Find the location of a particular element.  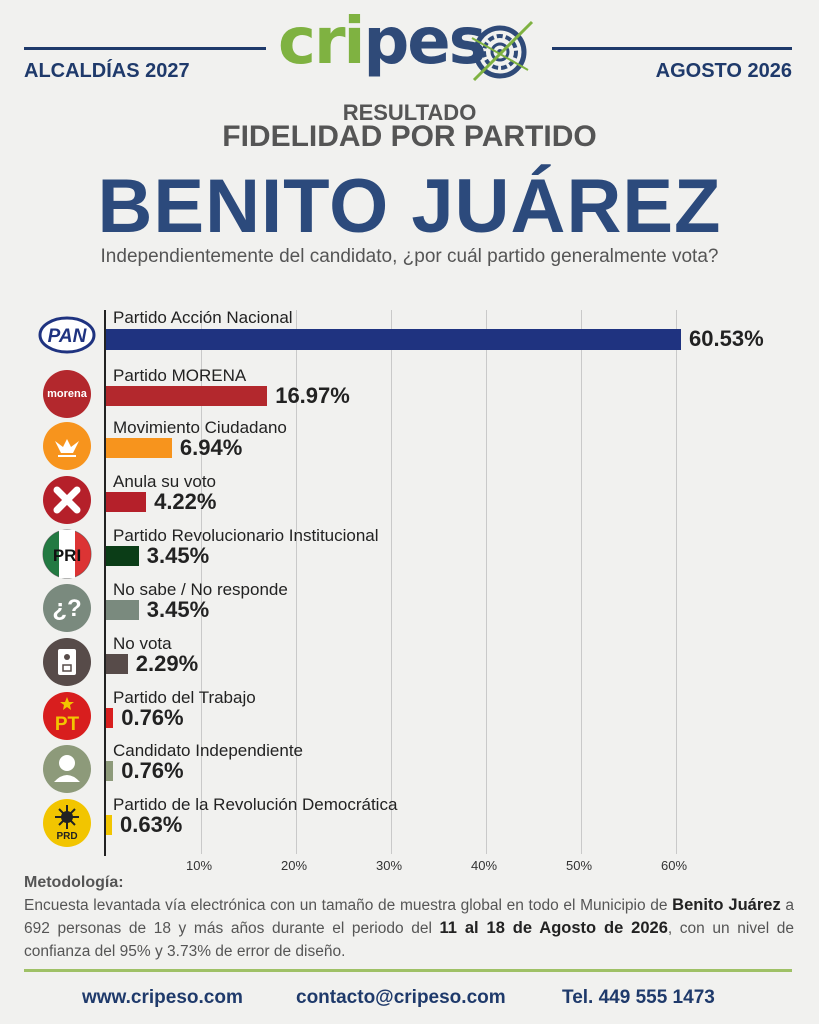

pan-logo-icon: PAN is located at coordinates (67, 335).